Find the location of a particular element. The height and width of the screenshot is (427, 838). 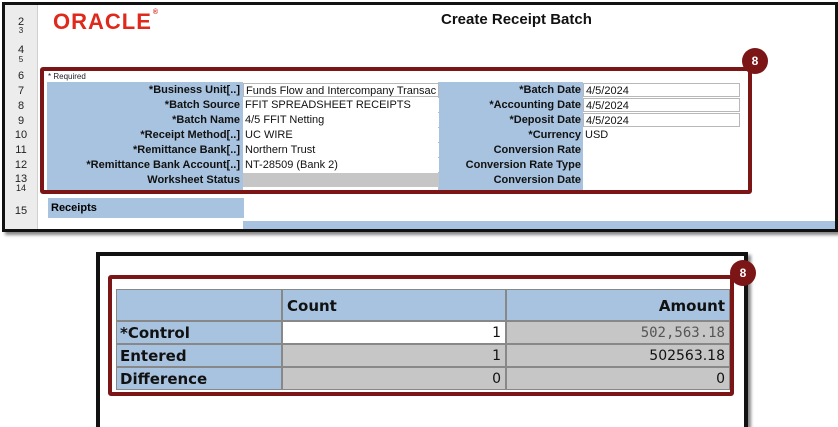

amount-column-header: Amount is located at coordinates (618, 305).